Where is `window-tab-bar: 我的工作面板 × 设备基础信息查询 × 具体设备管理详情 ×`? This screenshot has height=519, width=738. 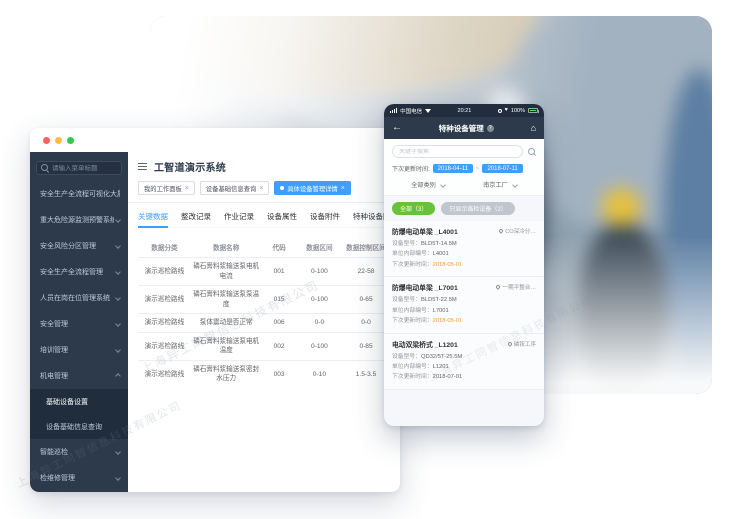
window-tab-bar: 我的工作面板 × 设备基础信息查询 × 具体设备管理详情 × is located at coordinates (264, 191).